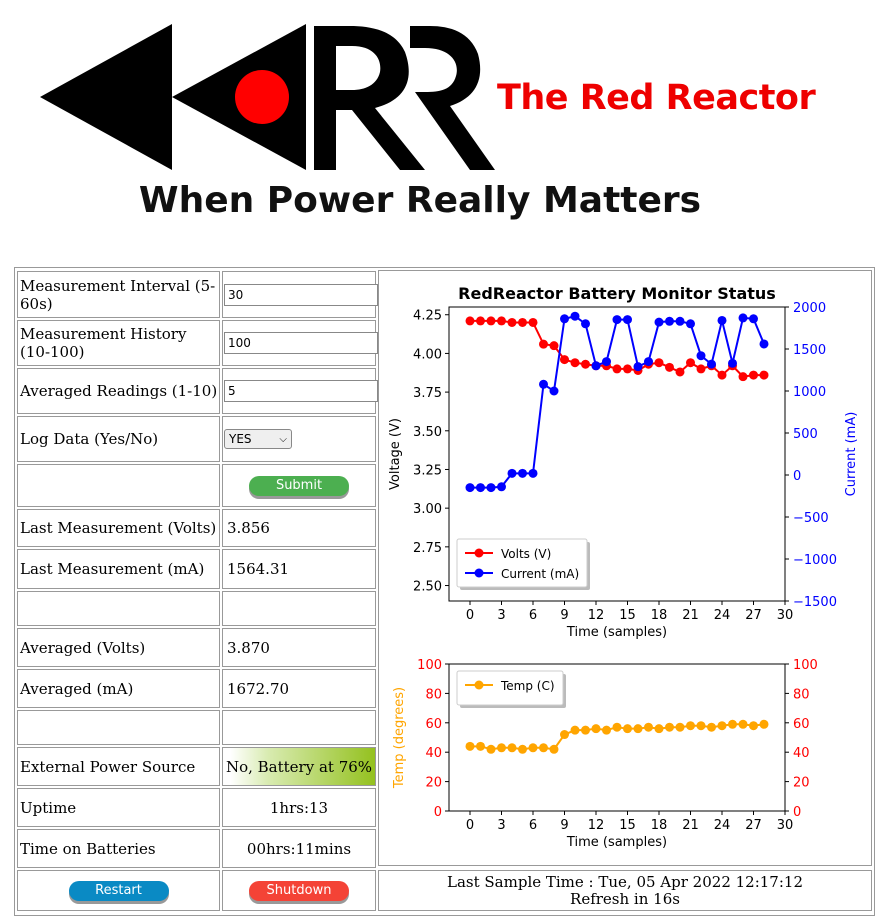 The width and height of the screenshot is (892, 921). Describe the element at coordinates (118, 528) in the screenshot. I see `label-last-volts: Last Measurement (Volts)` at that location.